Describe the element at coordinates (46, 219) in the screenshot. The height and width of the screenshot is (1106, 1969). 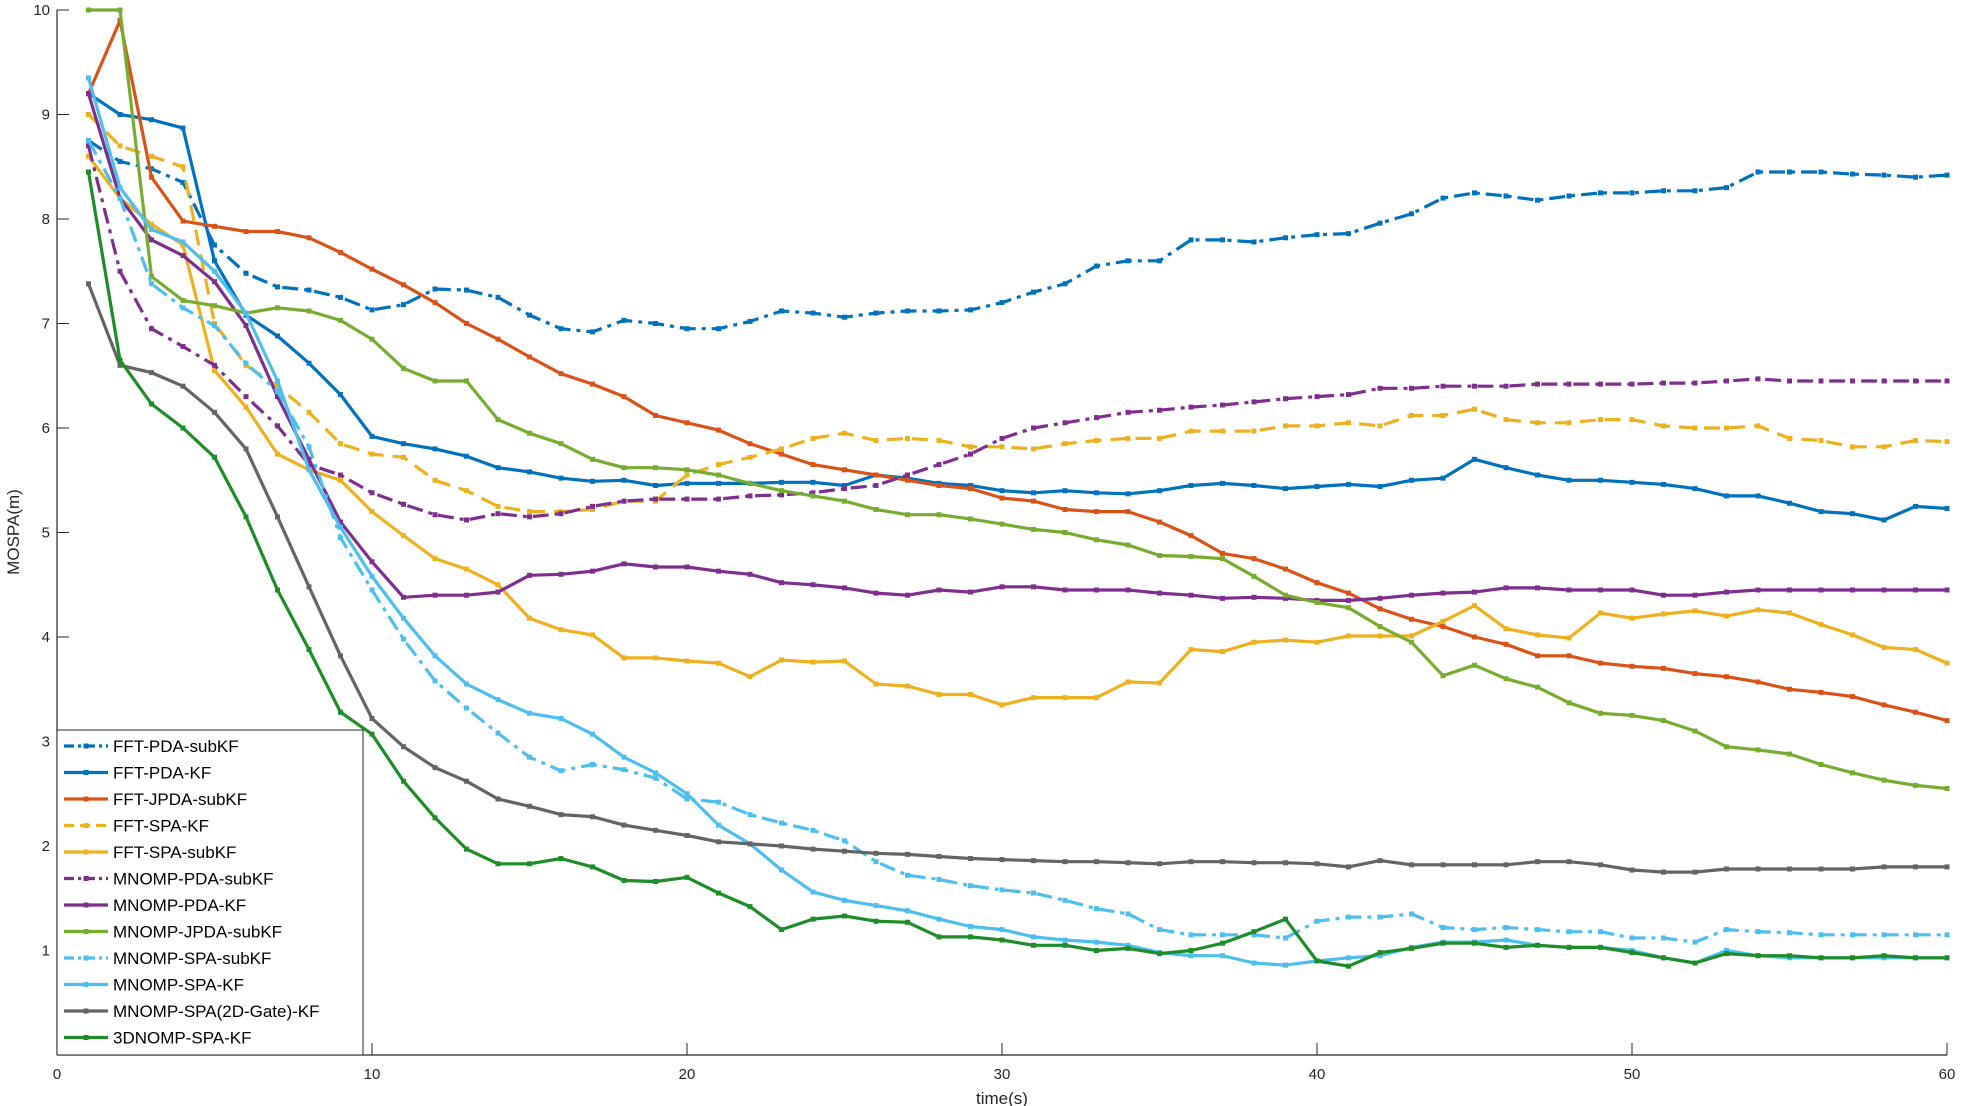
I see `y-tick-label: 8` at that location.